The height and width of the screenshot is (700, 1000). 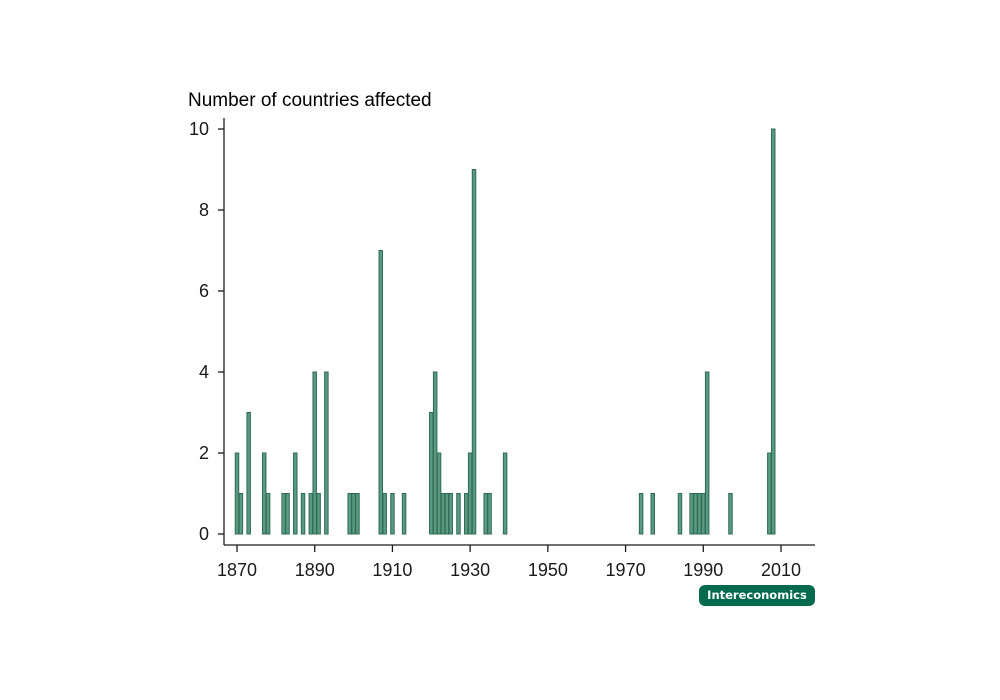 I want to click on bar-1908, so click(x=384, y=514).